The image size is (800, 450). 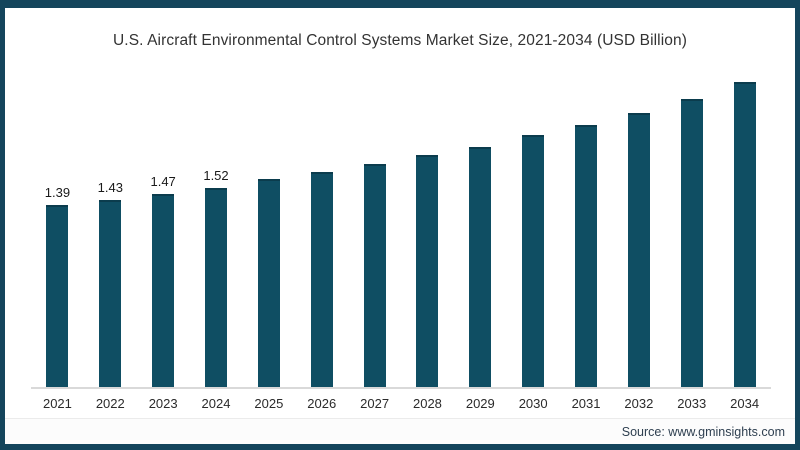 I want to click on bar-column-2033, so click(x=691, y=243).